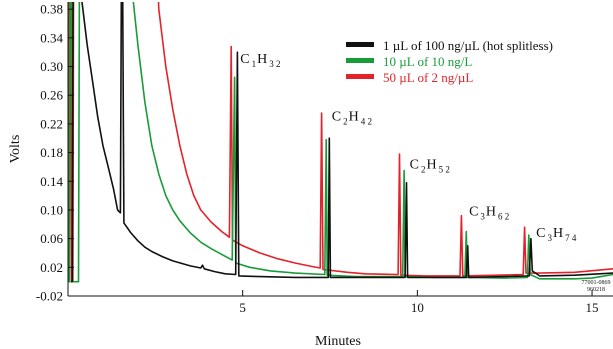 This screenshot has width=613, height=349. What do you see at coordinates (242, 307) in the screenshot?
I see `x-tick-label-0: 5` at bounding box center [242, 307].